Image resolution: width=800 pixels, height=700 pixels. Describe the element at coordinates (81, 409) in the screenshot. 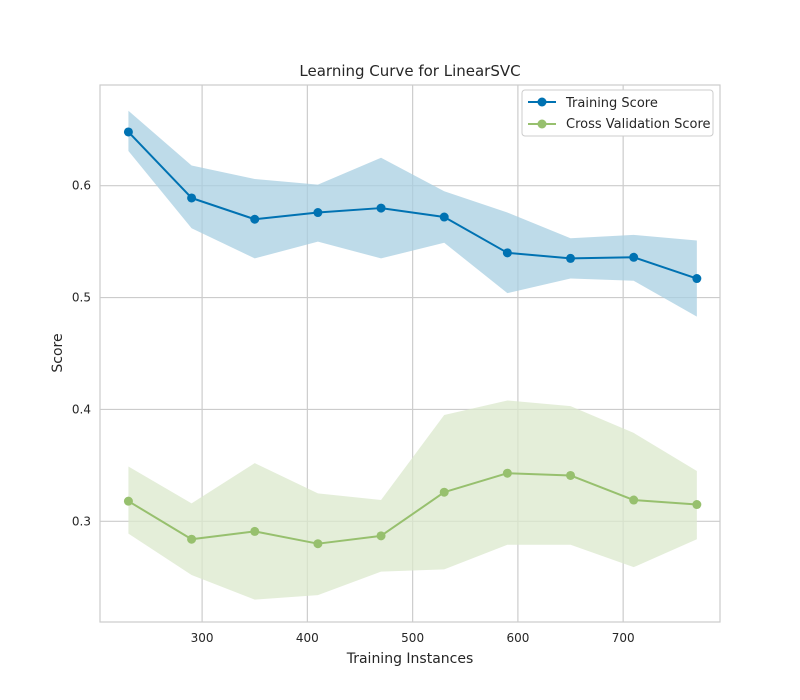

I see `y-tick-label: 0.4` at that location.